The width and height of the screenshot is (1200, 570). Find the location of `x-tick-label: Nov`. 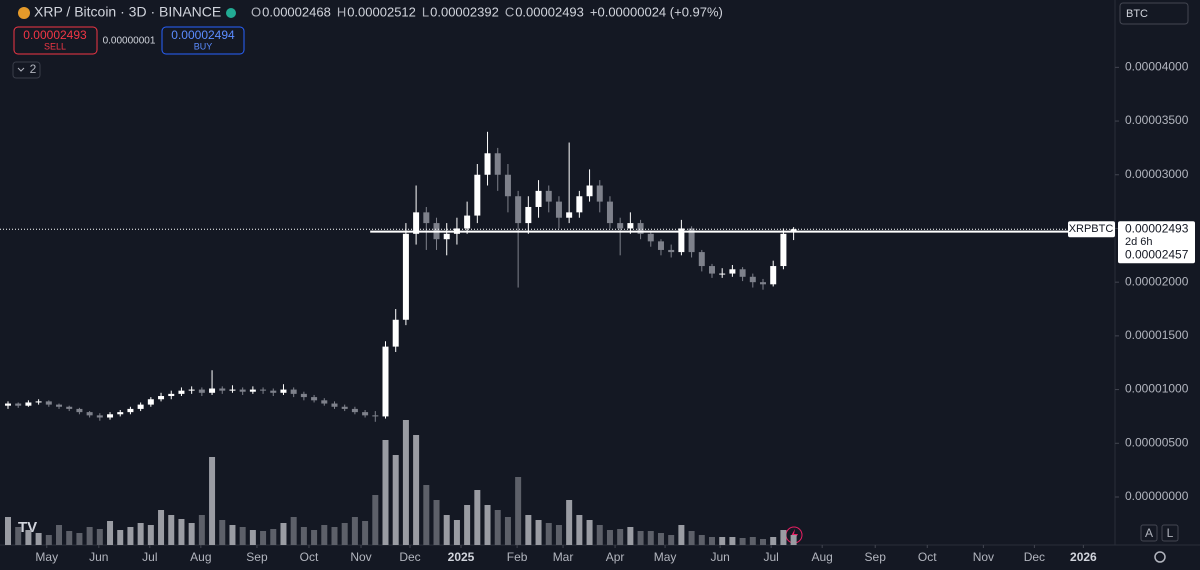

x-tick-label: Nov is located at coordinates (983, 557).